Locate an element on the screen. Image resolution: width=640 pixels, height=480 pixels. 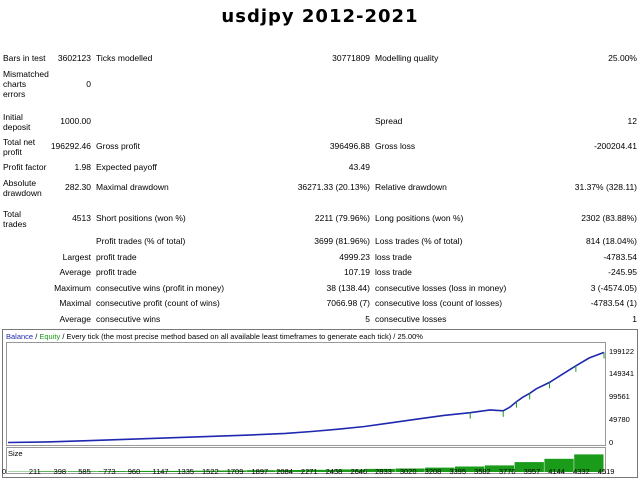
x-tick-label: 2833 is located at coordinates (383, 471).